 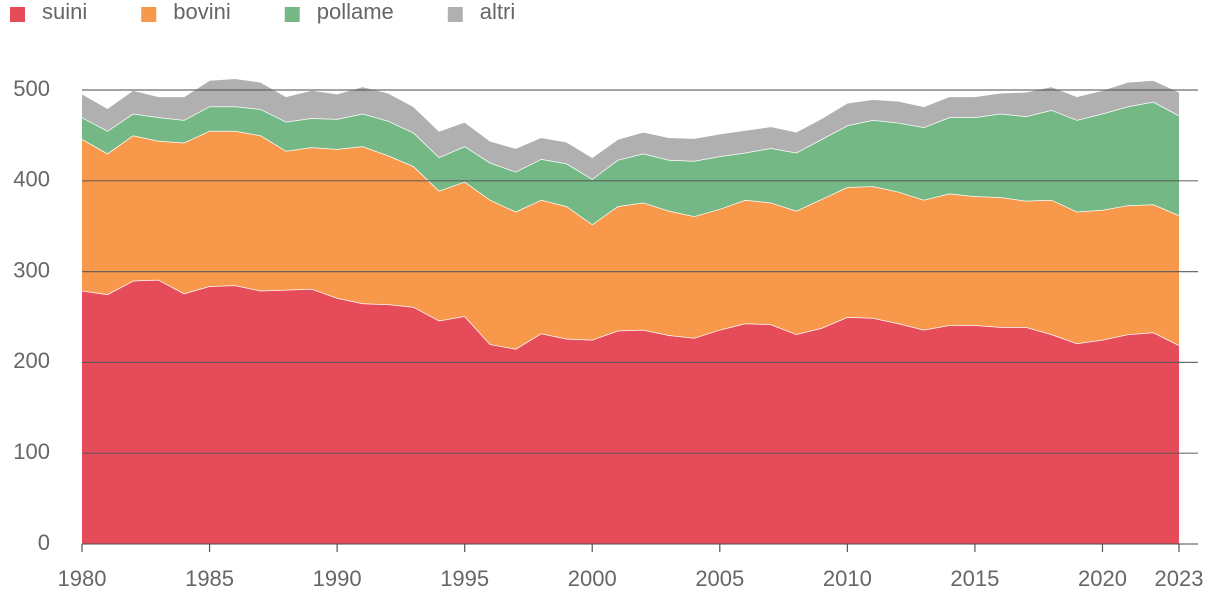 What do you see at coordinates (31, 360) in the screenshot?
I see `y-tick-label: 200` at bounding box center [31, 360].